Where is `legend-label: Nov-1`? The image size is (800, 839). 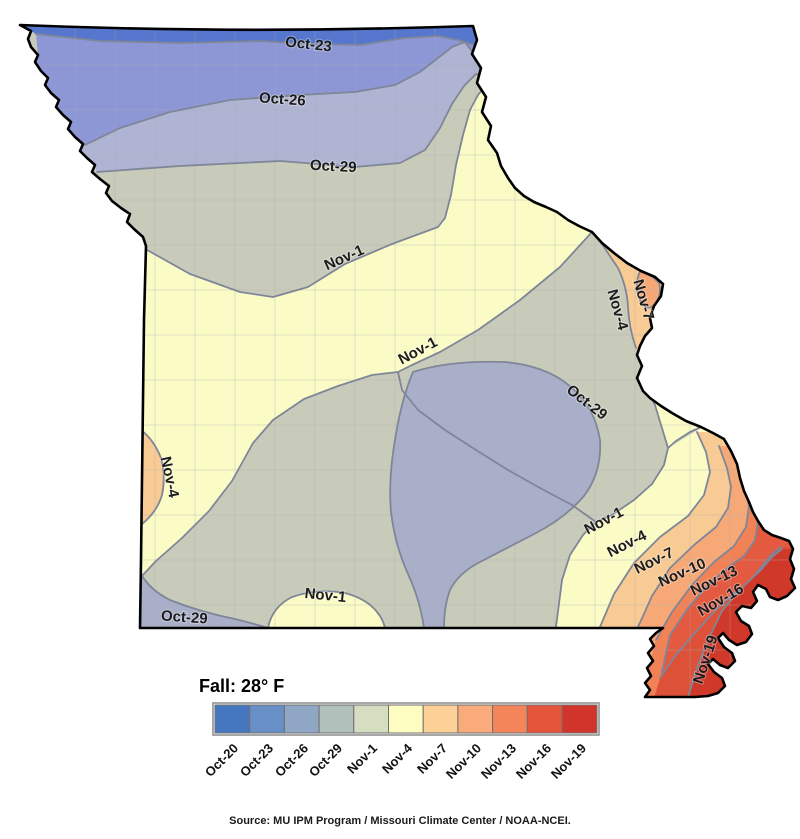
legend-label: Nov-1 is located at coordinates (362, 759).